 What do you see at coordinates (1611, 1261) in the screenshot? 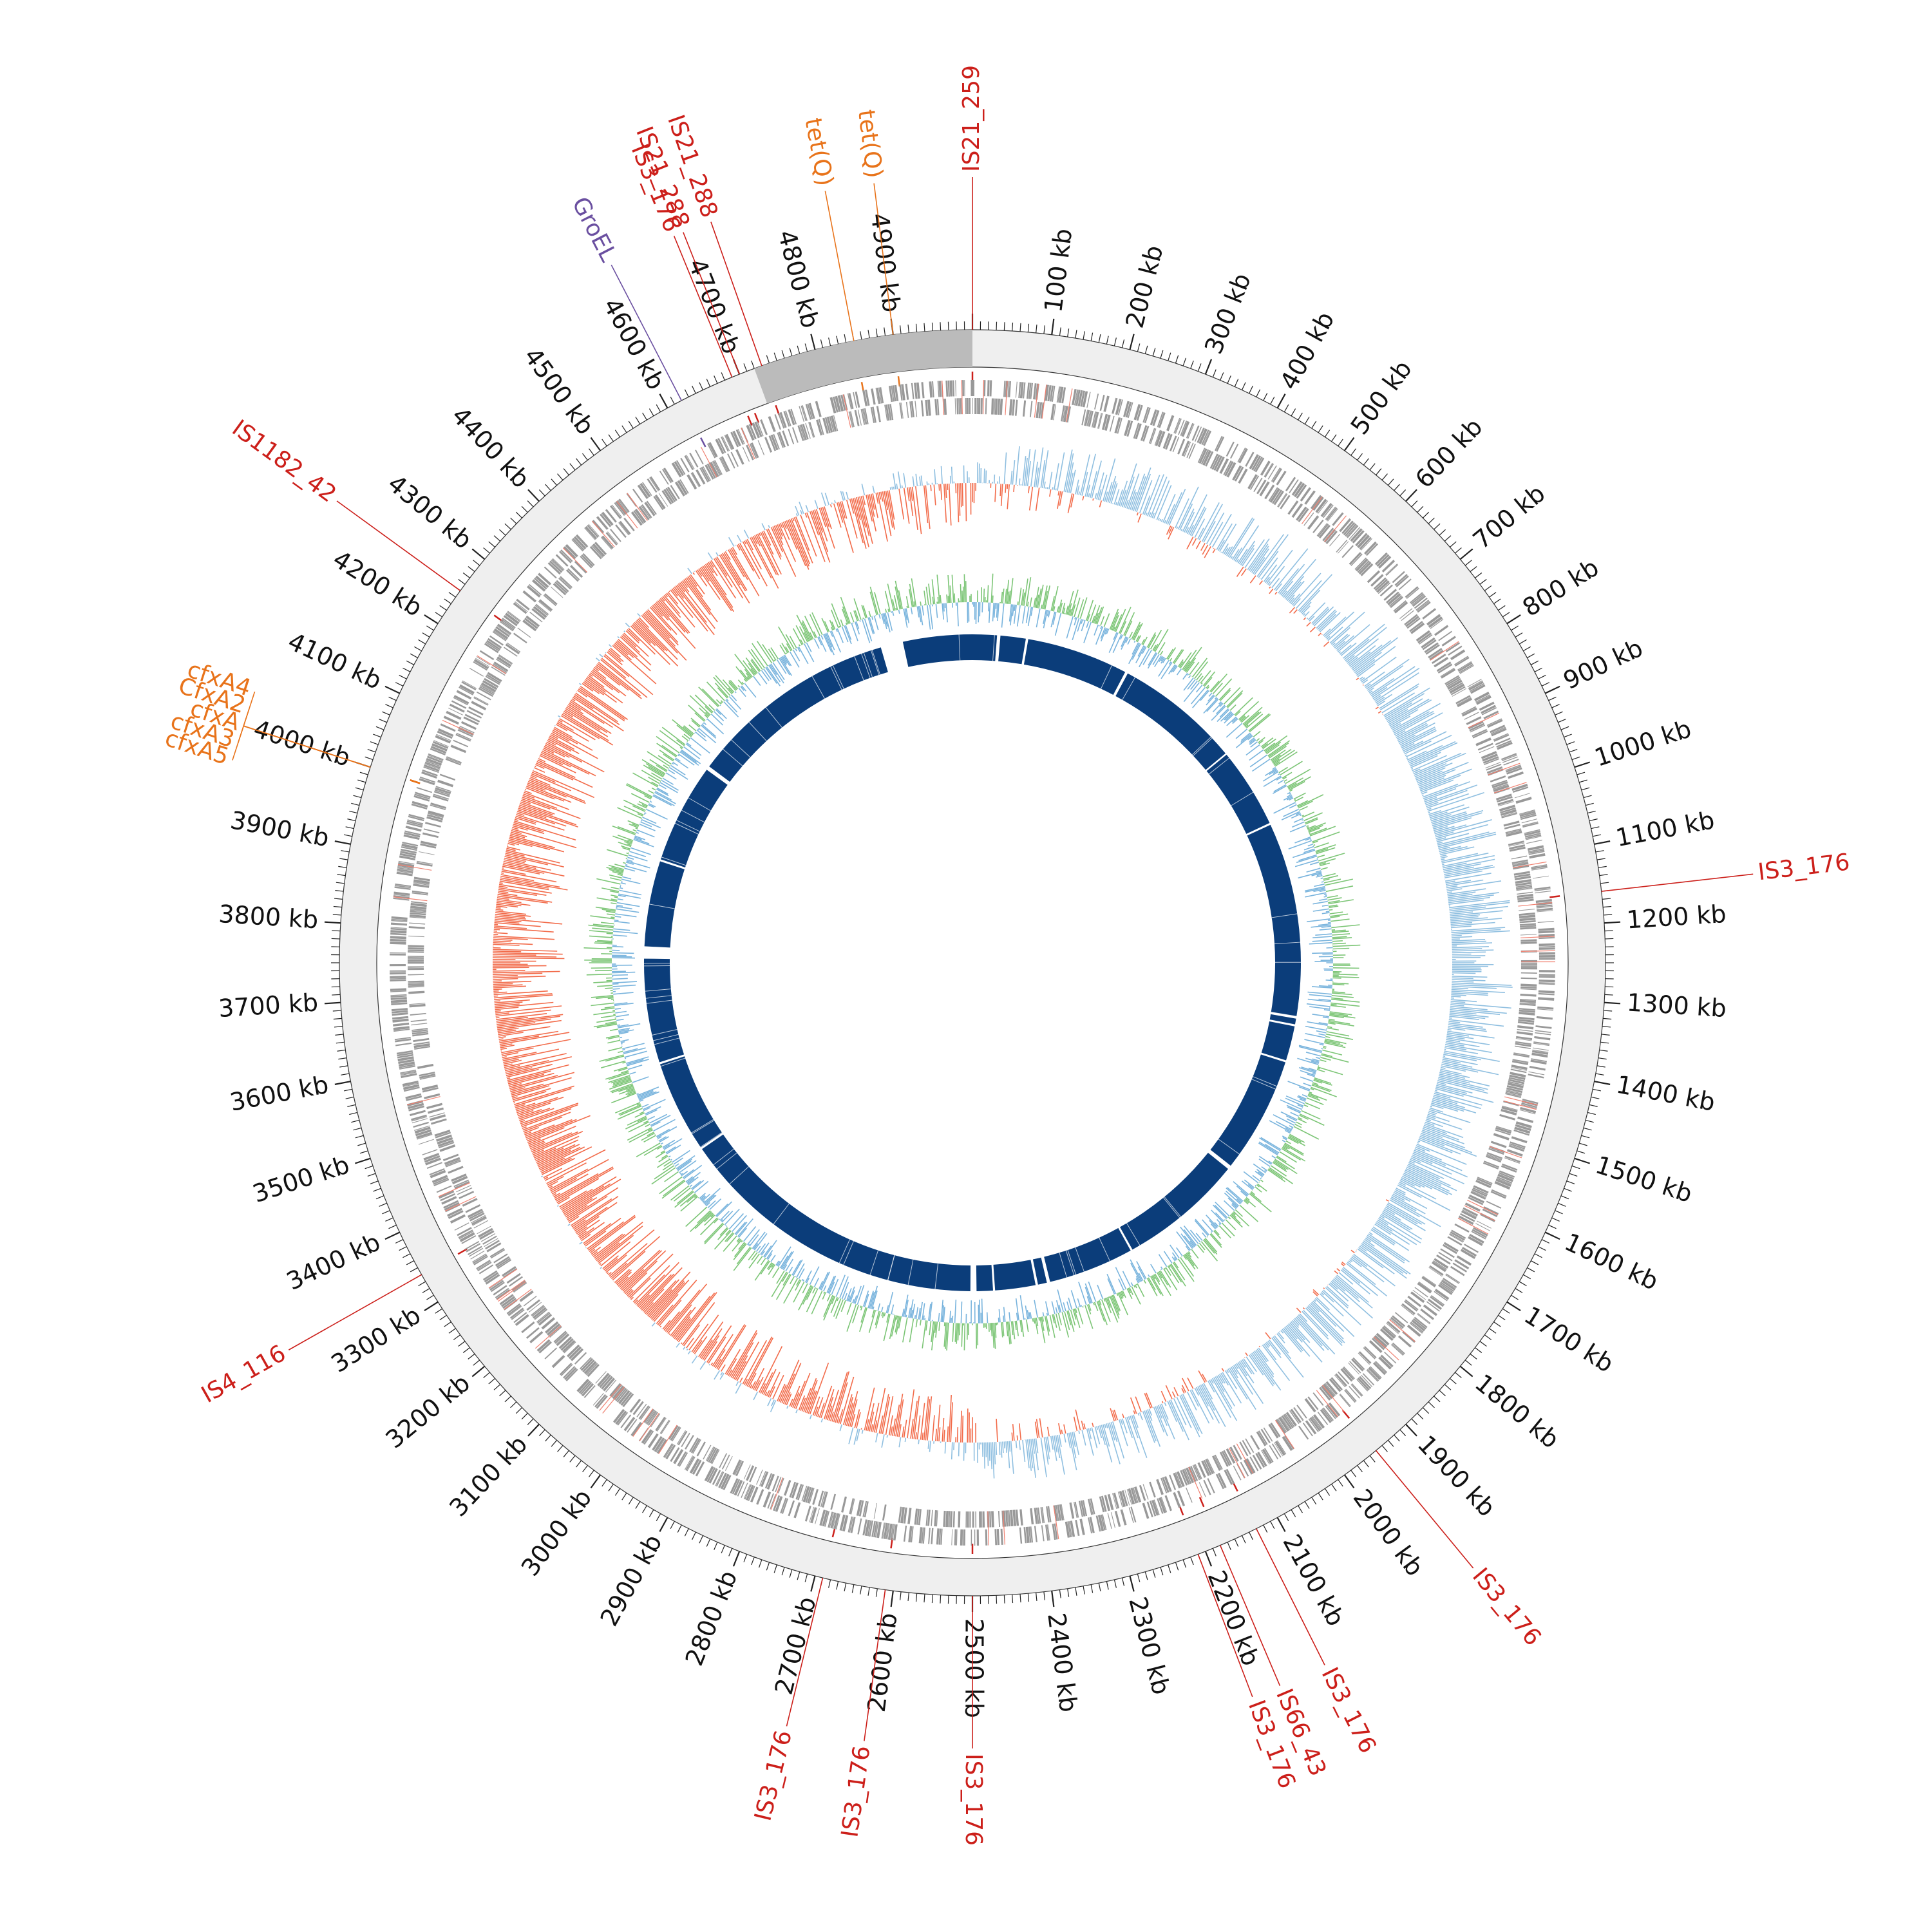
I see `tick-label: 1600 kb` at bounding box center [1611, 1261].